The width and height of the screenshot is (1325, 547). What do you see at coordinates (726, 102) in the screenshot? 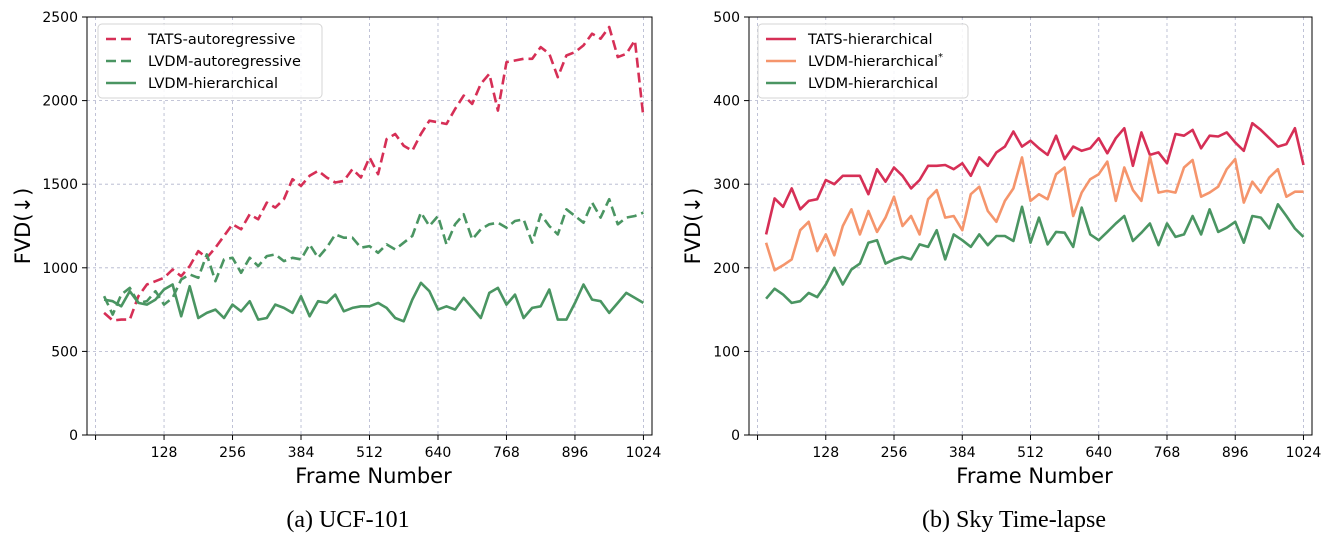
I see `y-tick-label: 400` at bounding box center [726, 102].